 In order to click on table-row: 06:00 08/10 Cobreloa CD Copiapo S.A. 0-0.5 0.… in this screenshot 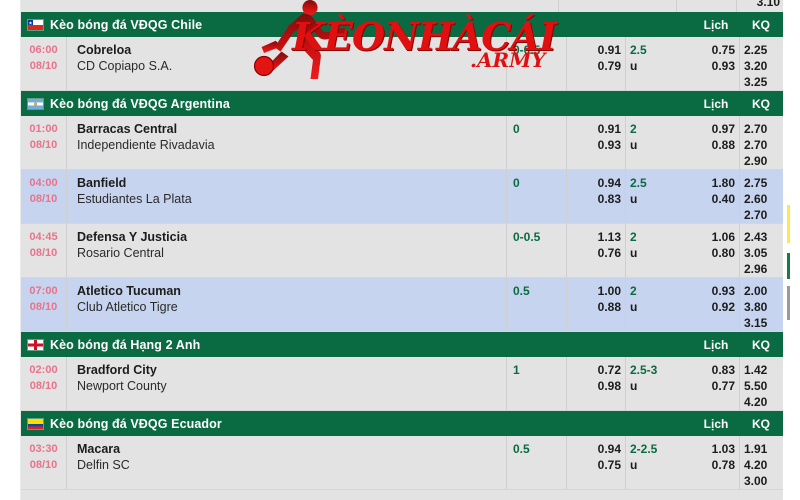, I will do `click(402, 64)`.